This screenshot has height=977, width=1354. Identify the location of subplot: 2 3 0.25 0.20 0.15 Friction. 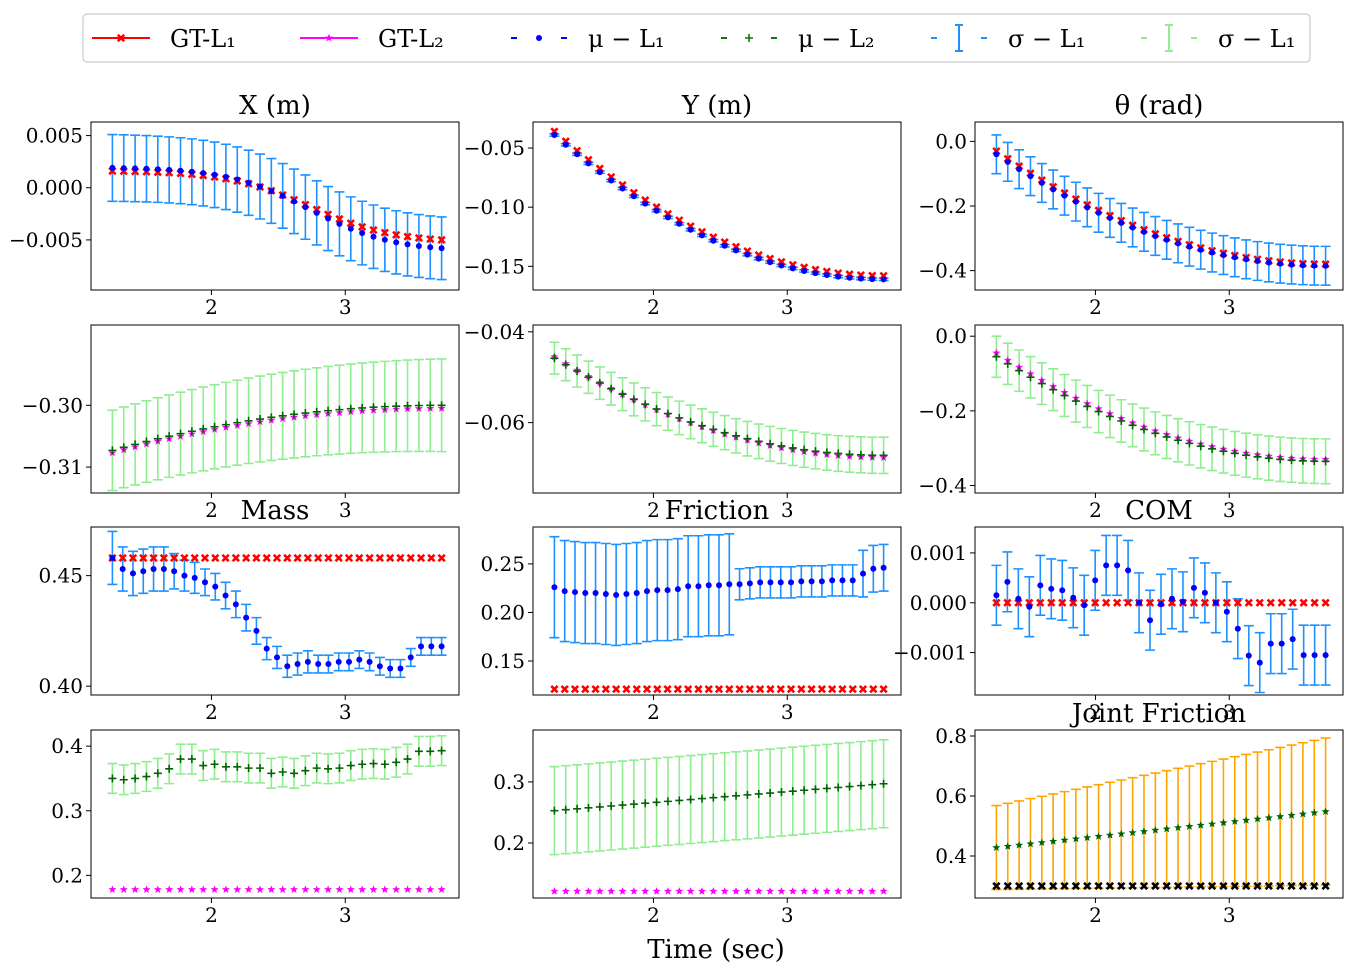
(691, 610).